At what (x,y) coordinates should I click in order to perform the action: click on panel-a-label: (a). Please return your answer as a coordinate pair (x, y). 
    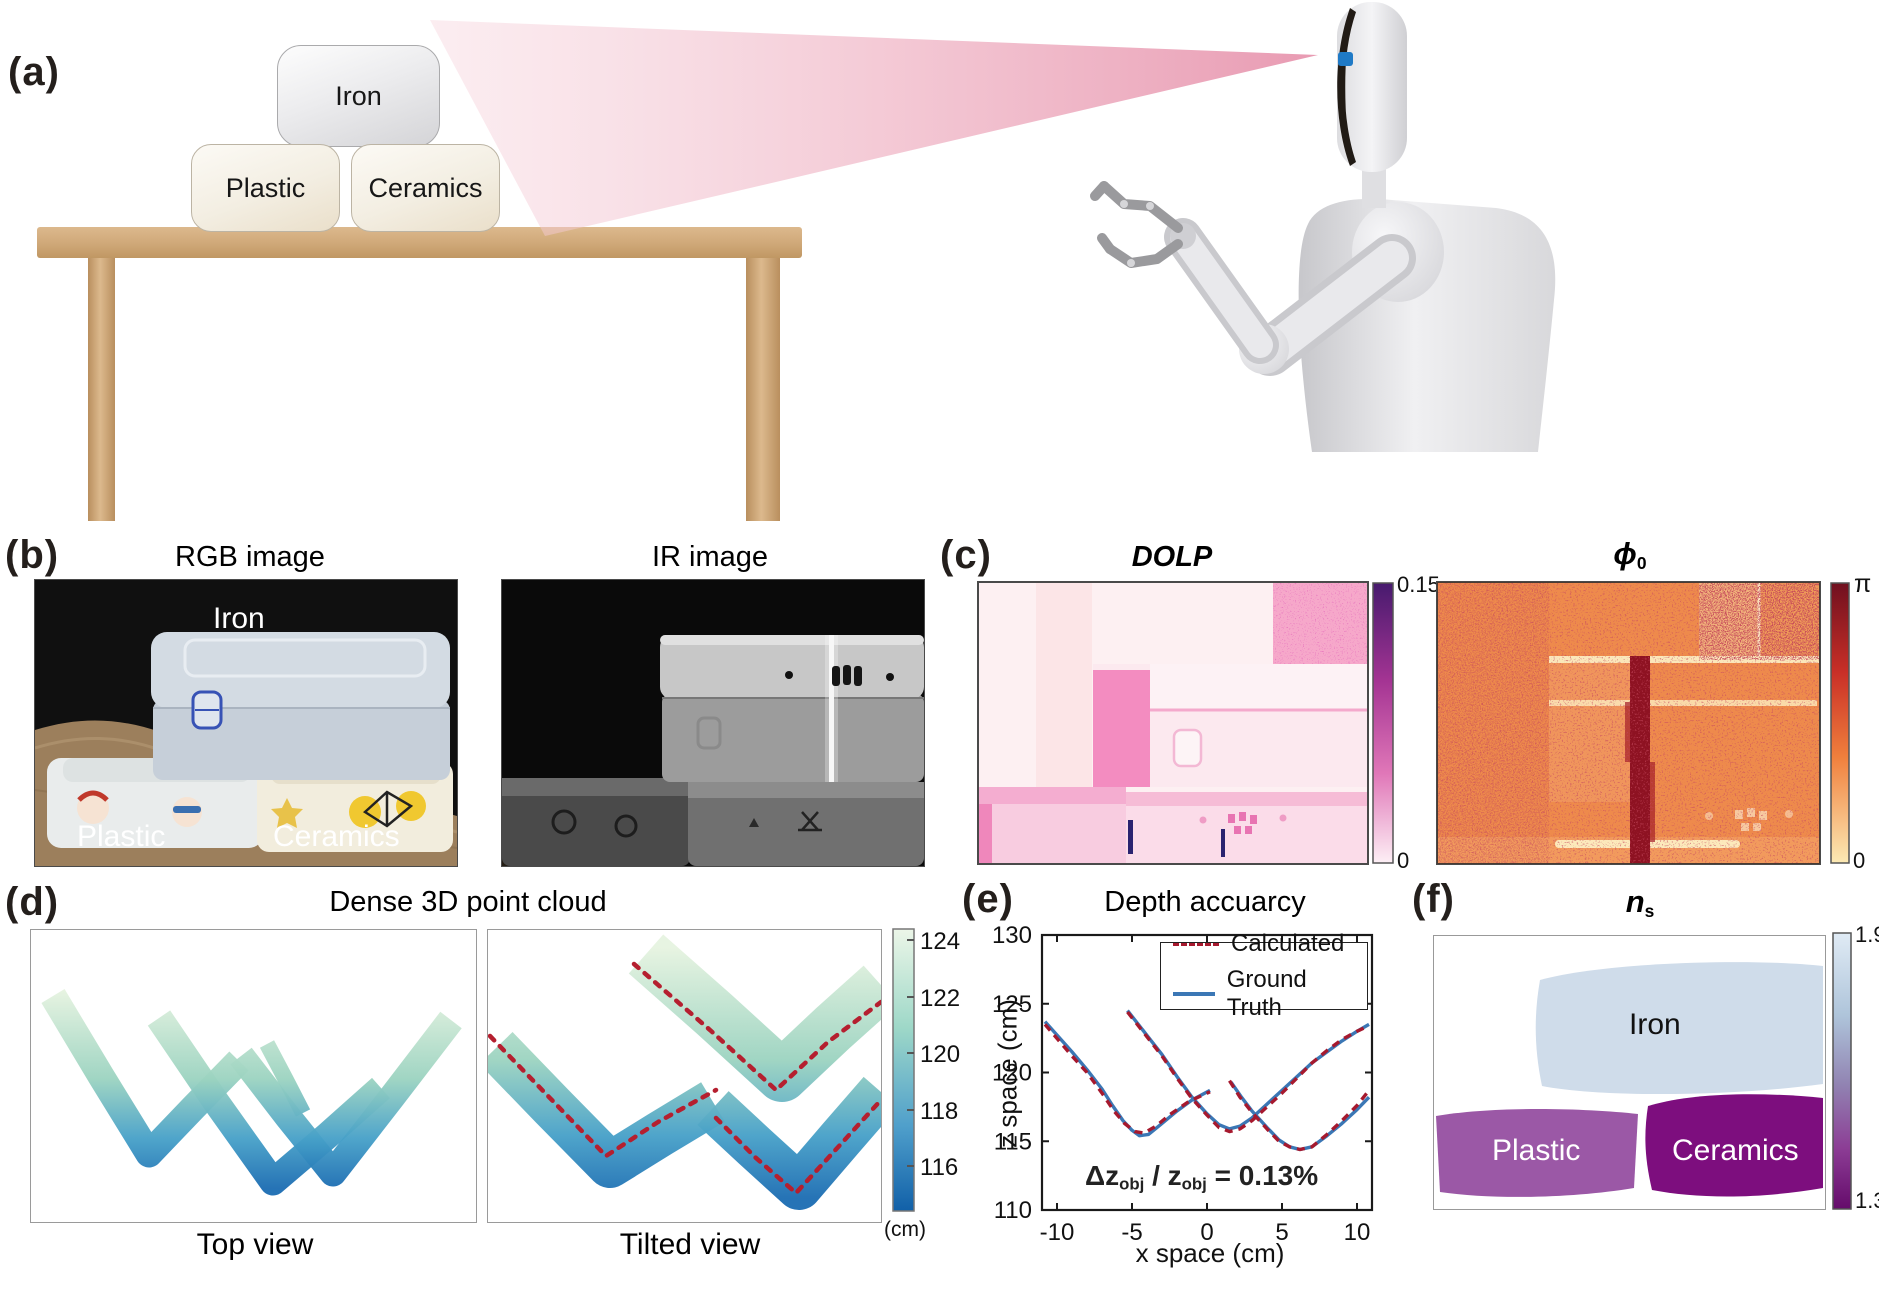
    Looking at the image, I should click on (34, 72).